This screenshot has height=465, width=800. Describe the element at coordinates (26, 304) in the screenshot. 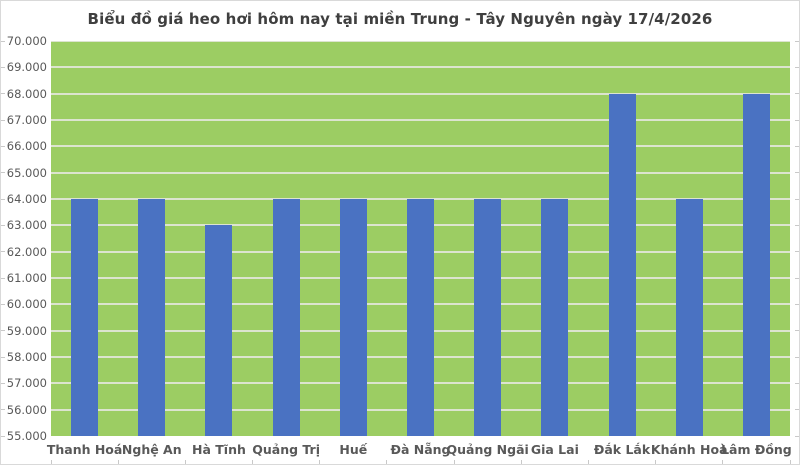

I see `y-axis-label: 60.000` at that location.